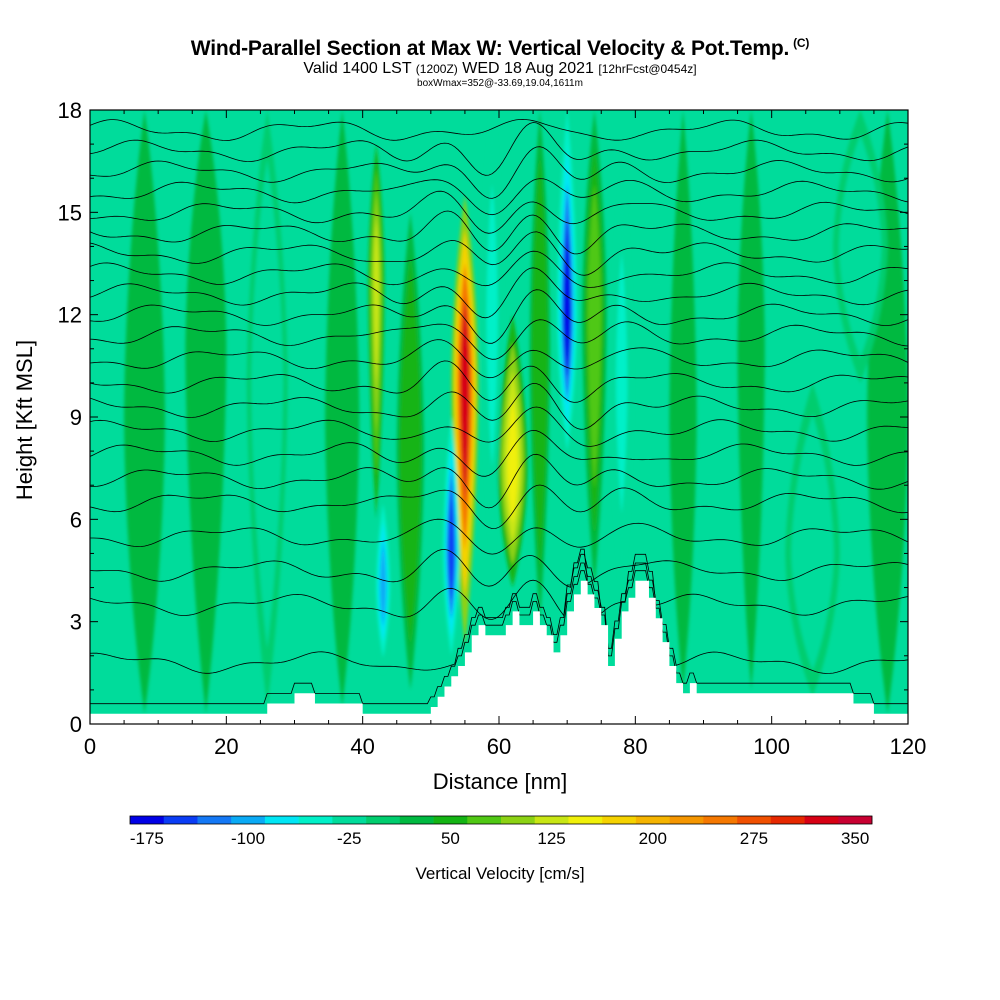 Image resolution: width=1000 pixels, height=1000 pixels. Describe the element at coordinates (653, 838) in the screenshot. I see `colorbar-tick-label: 200` at that location.